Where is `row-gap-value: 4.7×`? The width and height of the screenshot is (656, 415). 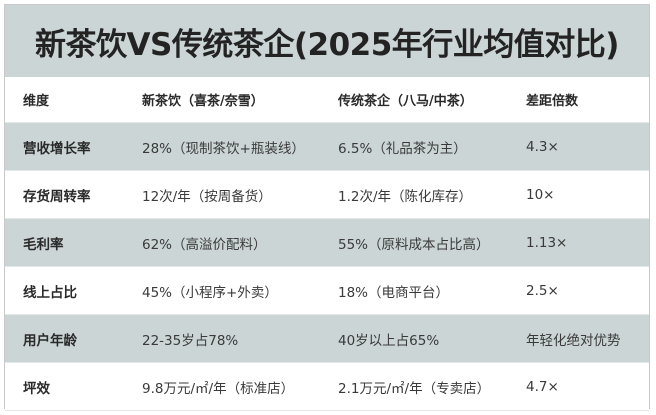
row-gap-value: 4.7× is located at coordinates (542, 386).